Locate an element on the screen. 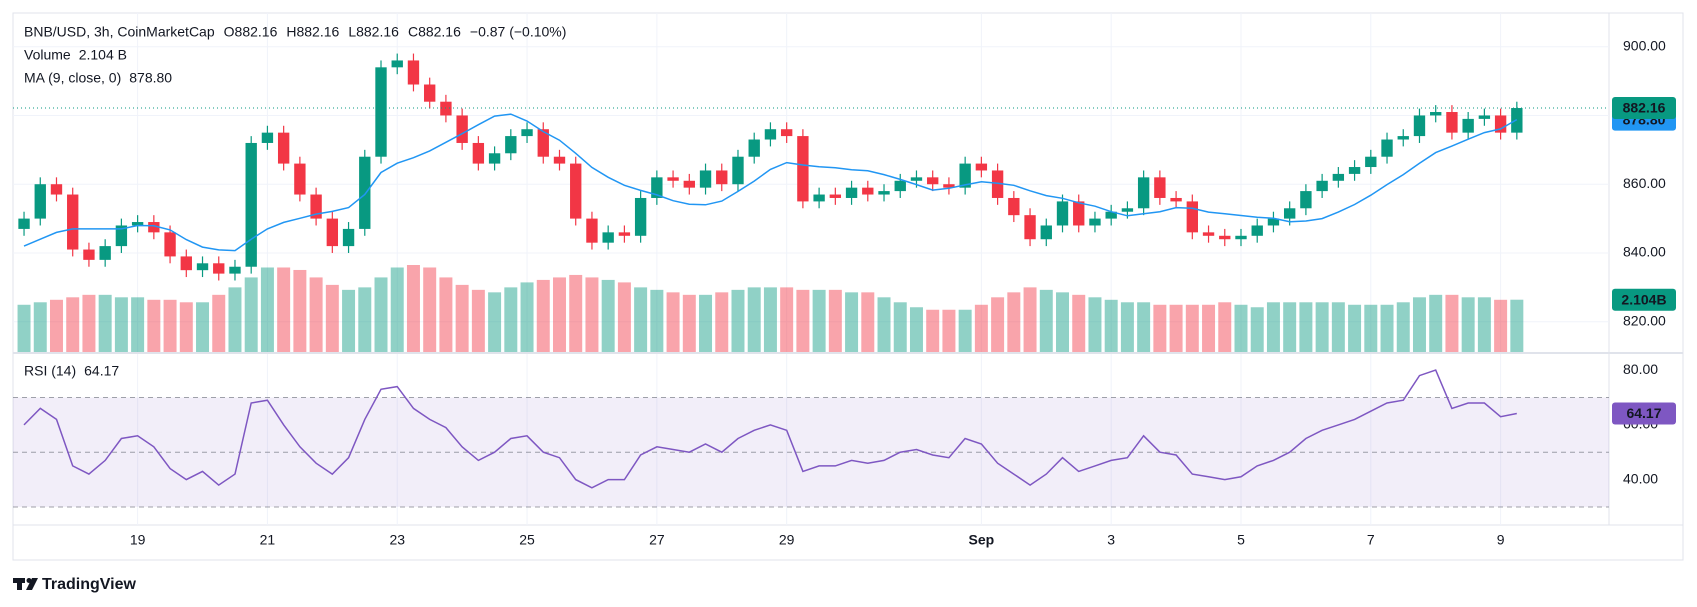 This screenshot has width=1697, height=607. legend-text: C is located at coordinates (413, 32).